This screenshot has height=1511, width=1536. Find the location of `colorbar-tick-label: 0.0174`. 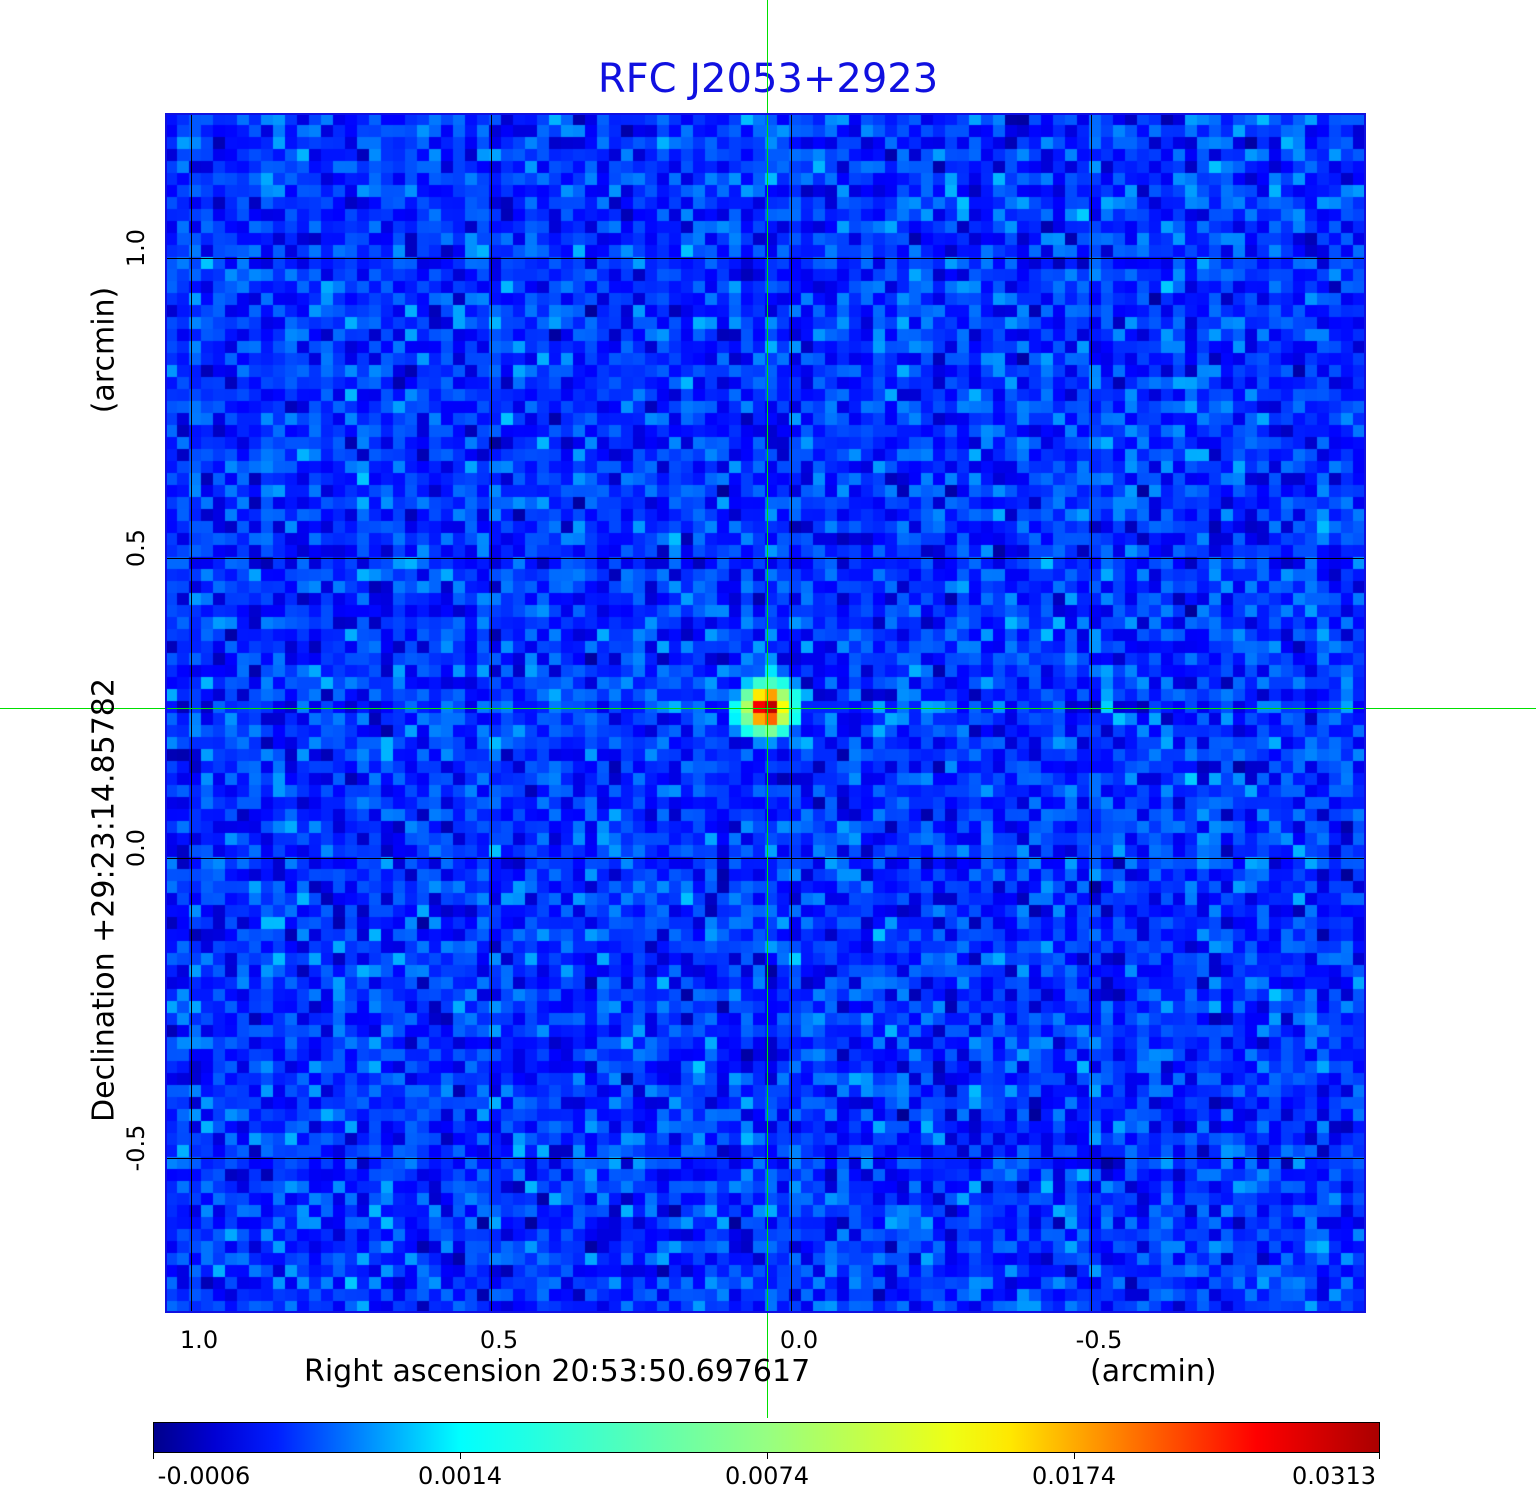

colorbar-tick-label: 0.0174 is located at coordinates (1074, 1476).